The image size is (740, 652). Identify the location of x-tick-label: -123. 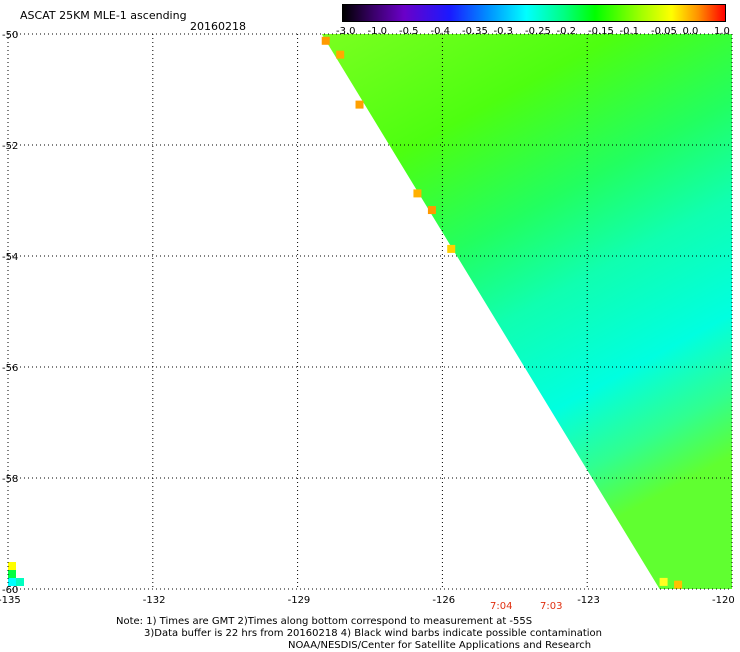
(588, 600).